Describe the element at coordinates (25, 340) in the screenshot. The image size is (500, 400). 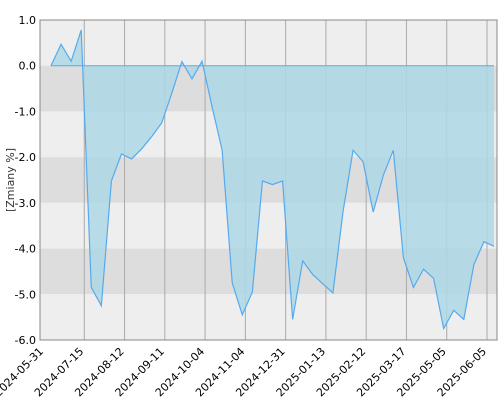
I see `y-tick-label: -6.0` at that location.